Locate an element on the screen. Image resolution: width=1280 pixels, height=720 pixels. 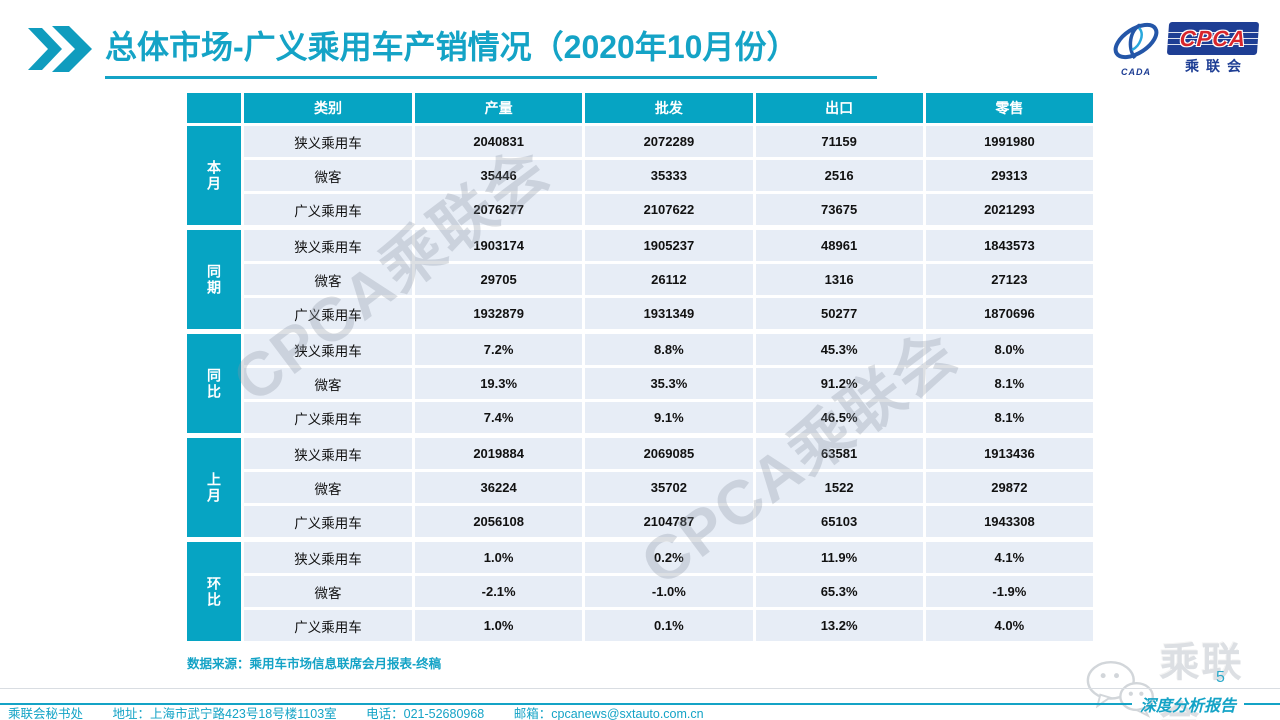
table-header-row: 类别 产量 批发 出口 零售 is located at coordinates (640, 108).